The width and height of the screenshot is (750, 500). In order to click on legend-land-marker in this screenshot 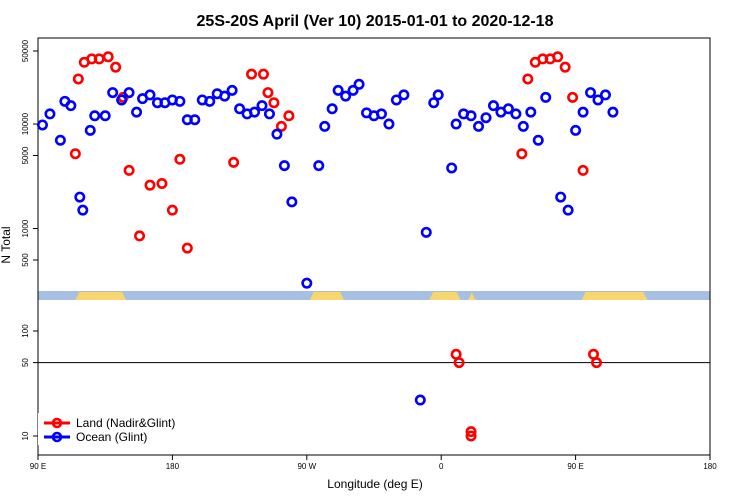, I will do `click(57, 423)`.